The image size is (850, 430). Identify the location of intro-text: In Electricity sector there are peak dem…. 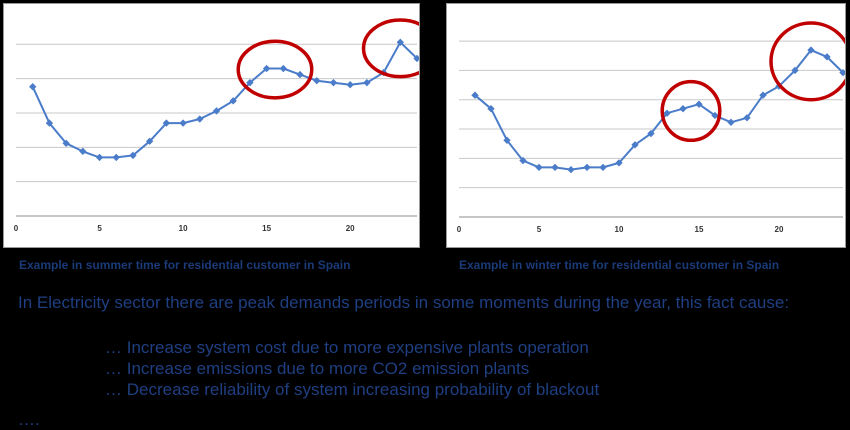
(404, 302).